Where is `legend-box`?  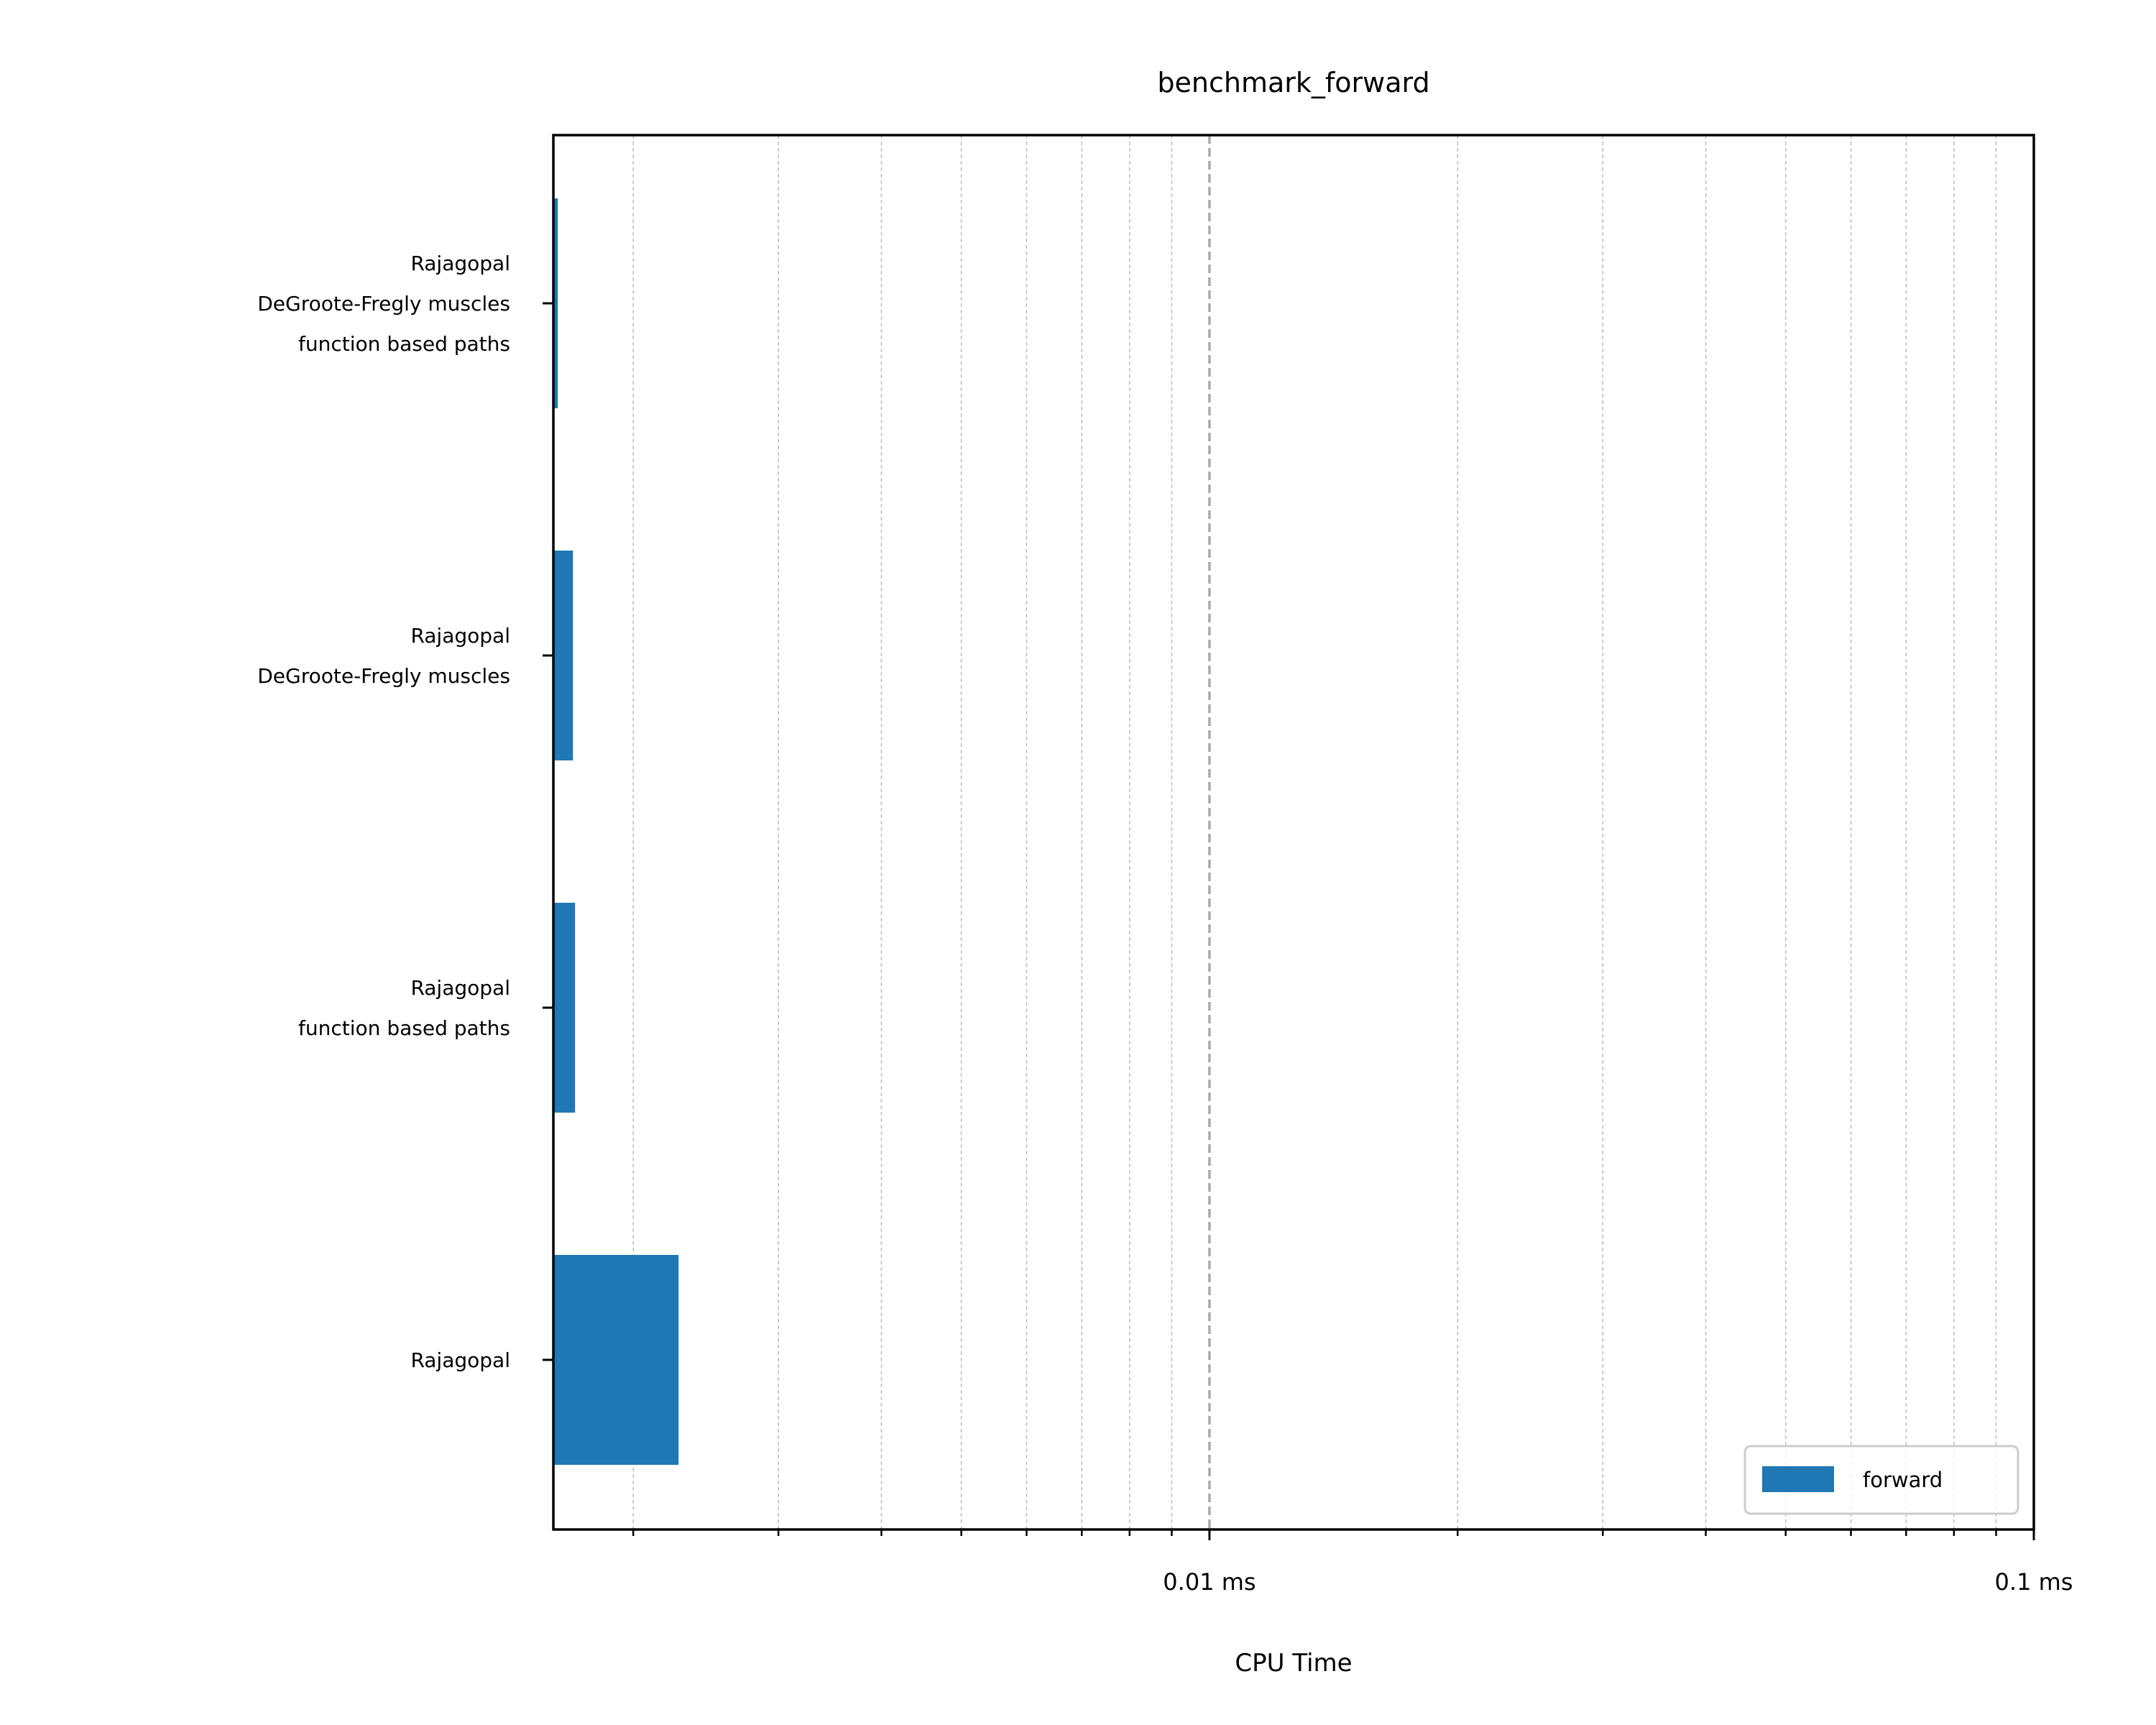 legend-box is located at coordinates (1881, 1480).